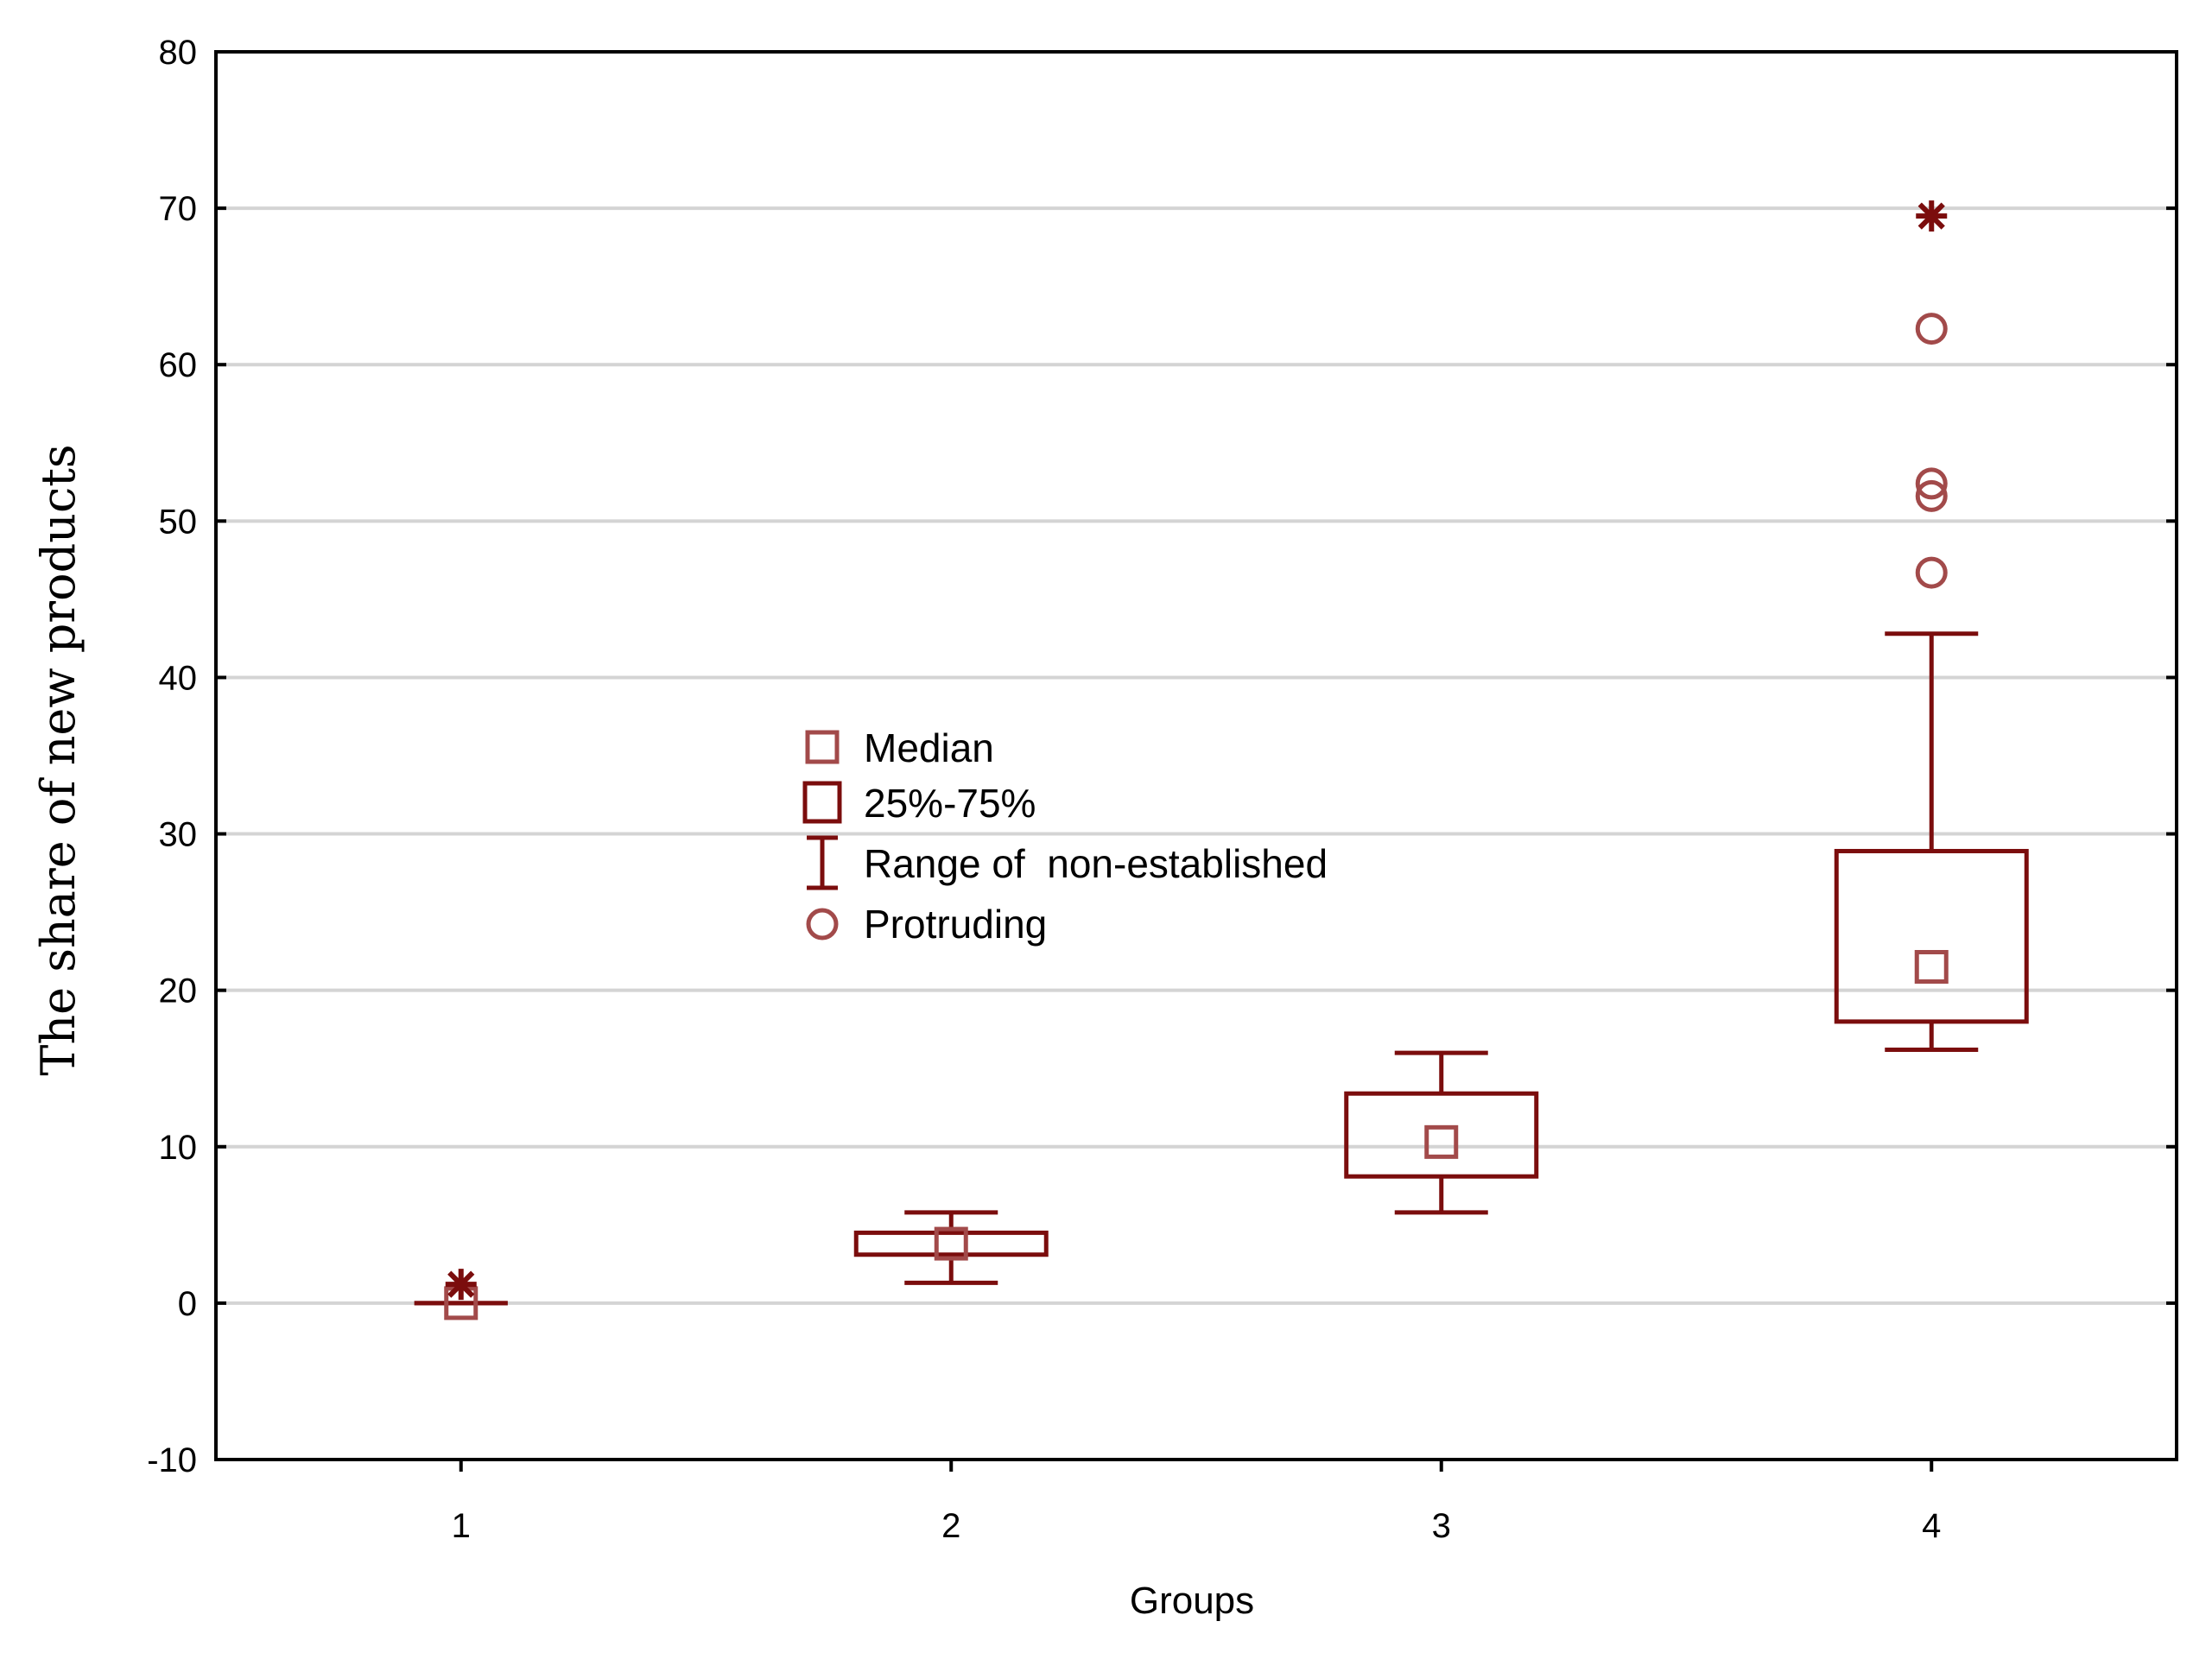  What do you see at coordinates (178, 1148) in the screenshot?
I see `y-tick-label: 10` at bounding box center [178, 1148].